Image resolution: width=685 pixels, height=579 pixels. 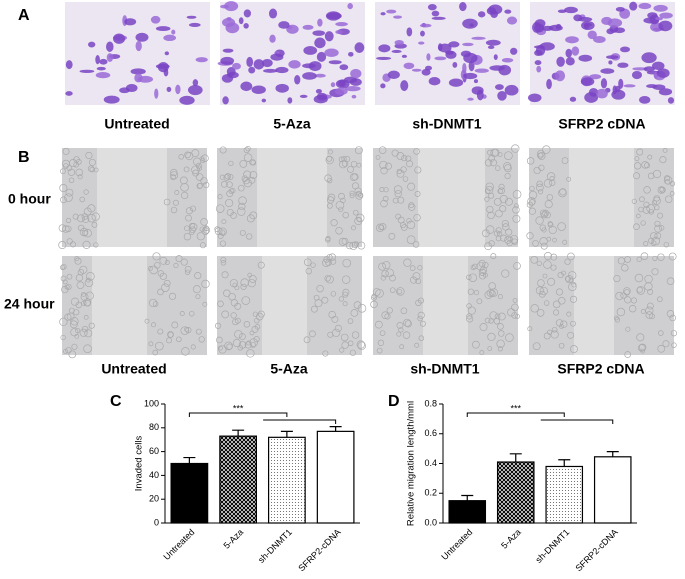 I want to click on wound-gap, so click(x=445, y=305).